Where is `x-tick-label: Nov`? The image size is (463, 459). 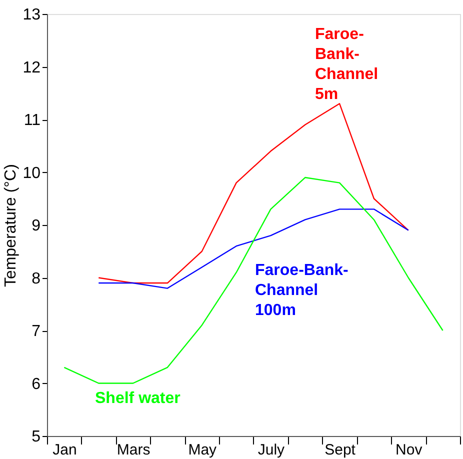 x-tick-label: Nov is located at coordinates (409, 450).